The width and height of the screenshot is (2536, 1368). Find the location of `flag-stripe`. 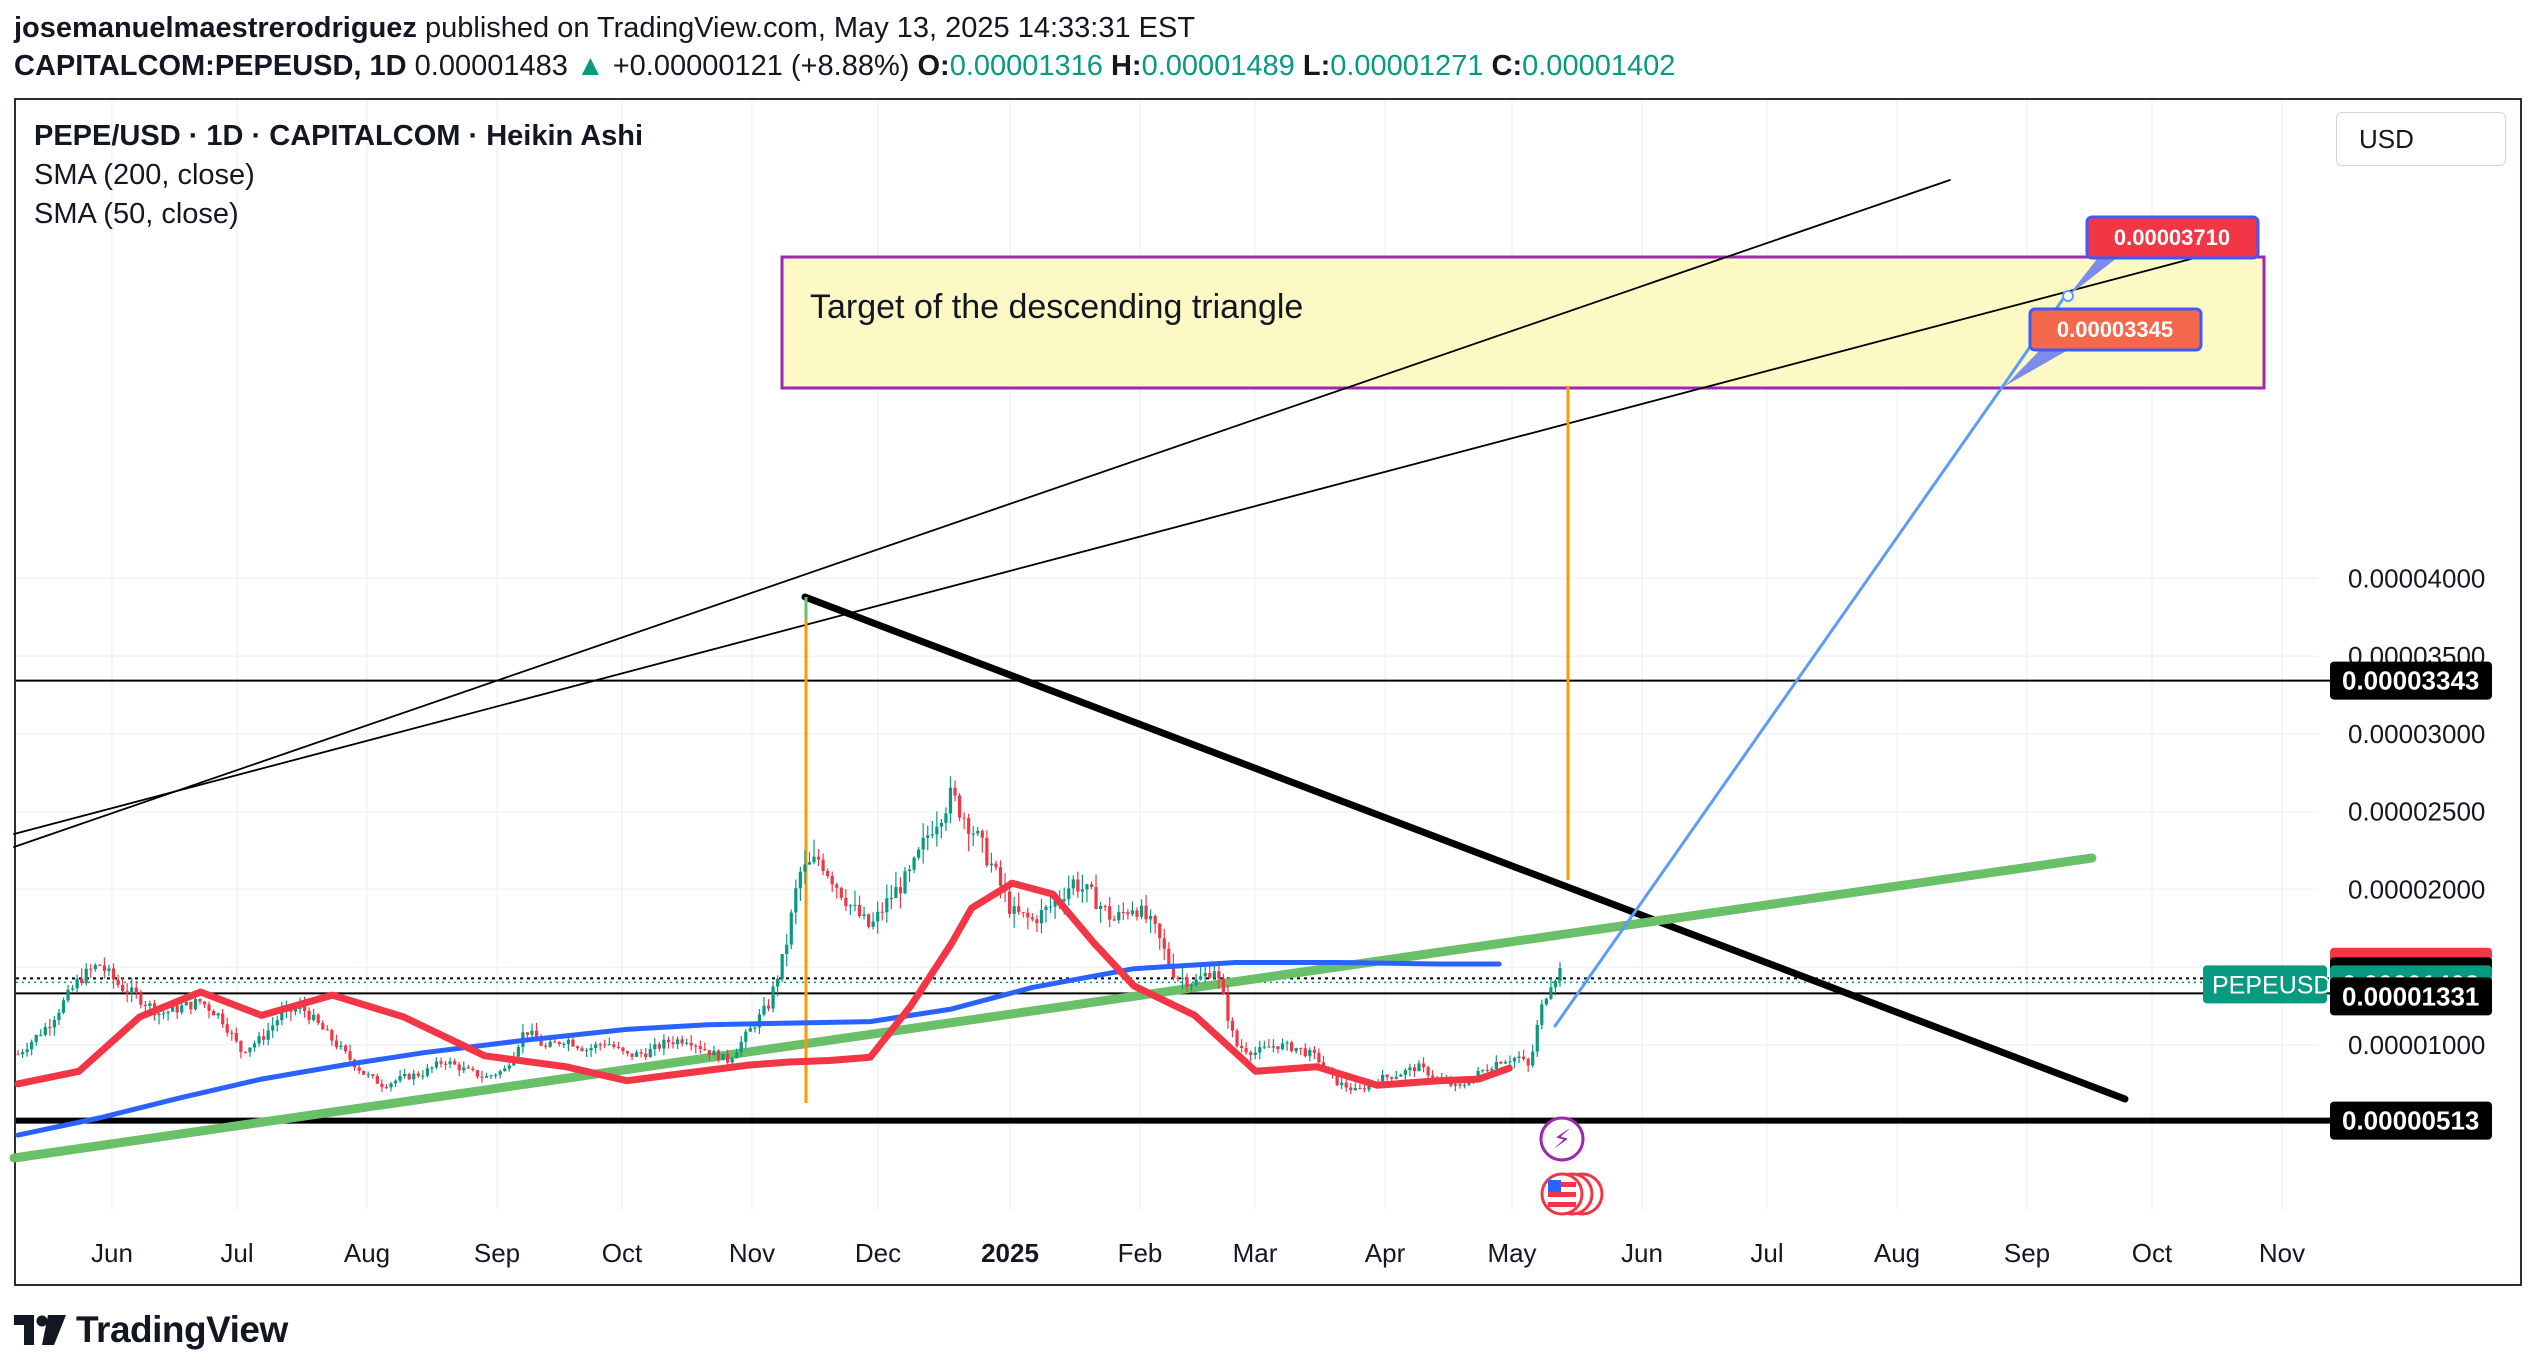

flag-stripe is located at coordinates (1562, 1184).